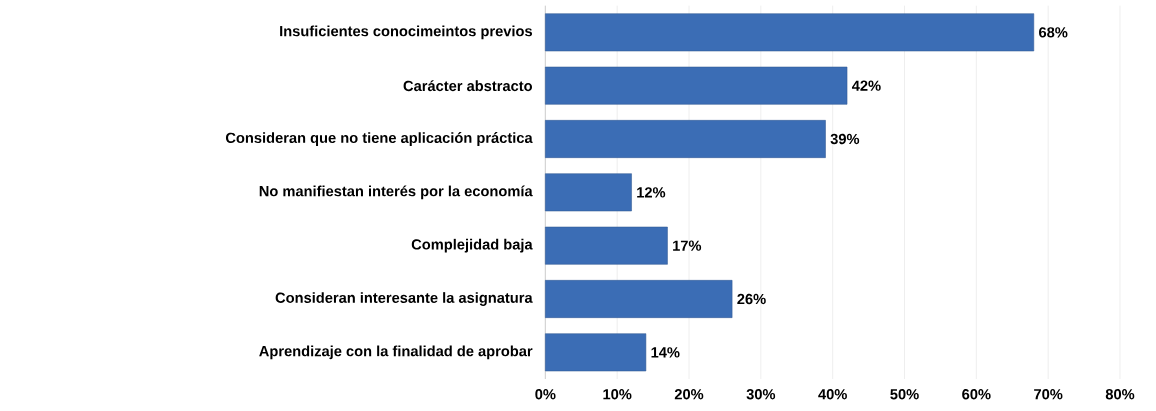 Image resolution: width=1156 pixels, height=411 pixels. Describe the element at coordinates (545, 394) in the screenshot. I see `x-tick-label: 0%` at that location.